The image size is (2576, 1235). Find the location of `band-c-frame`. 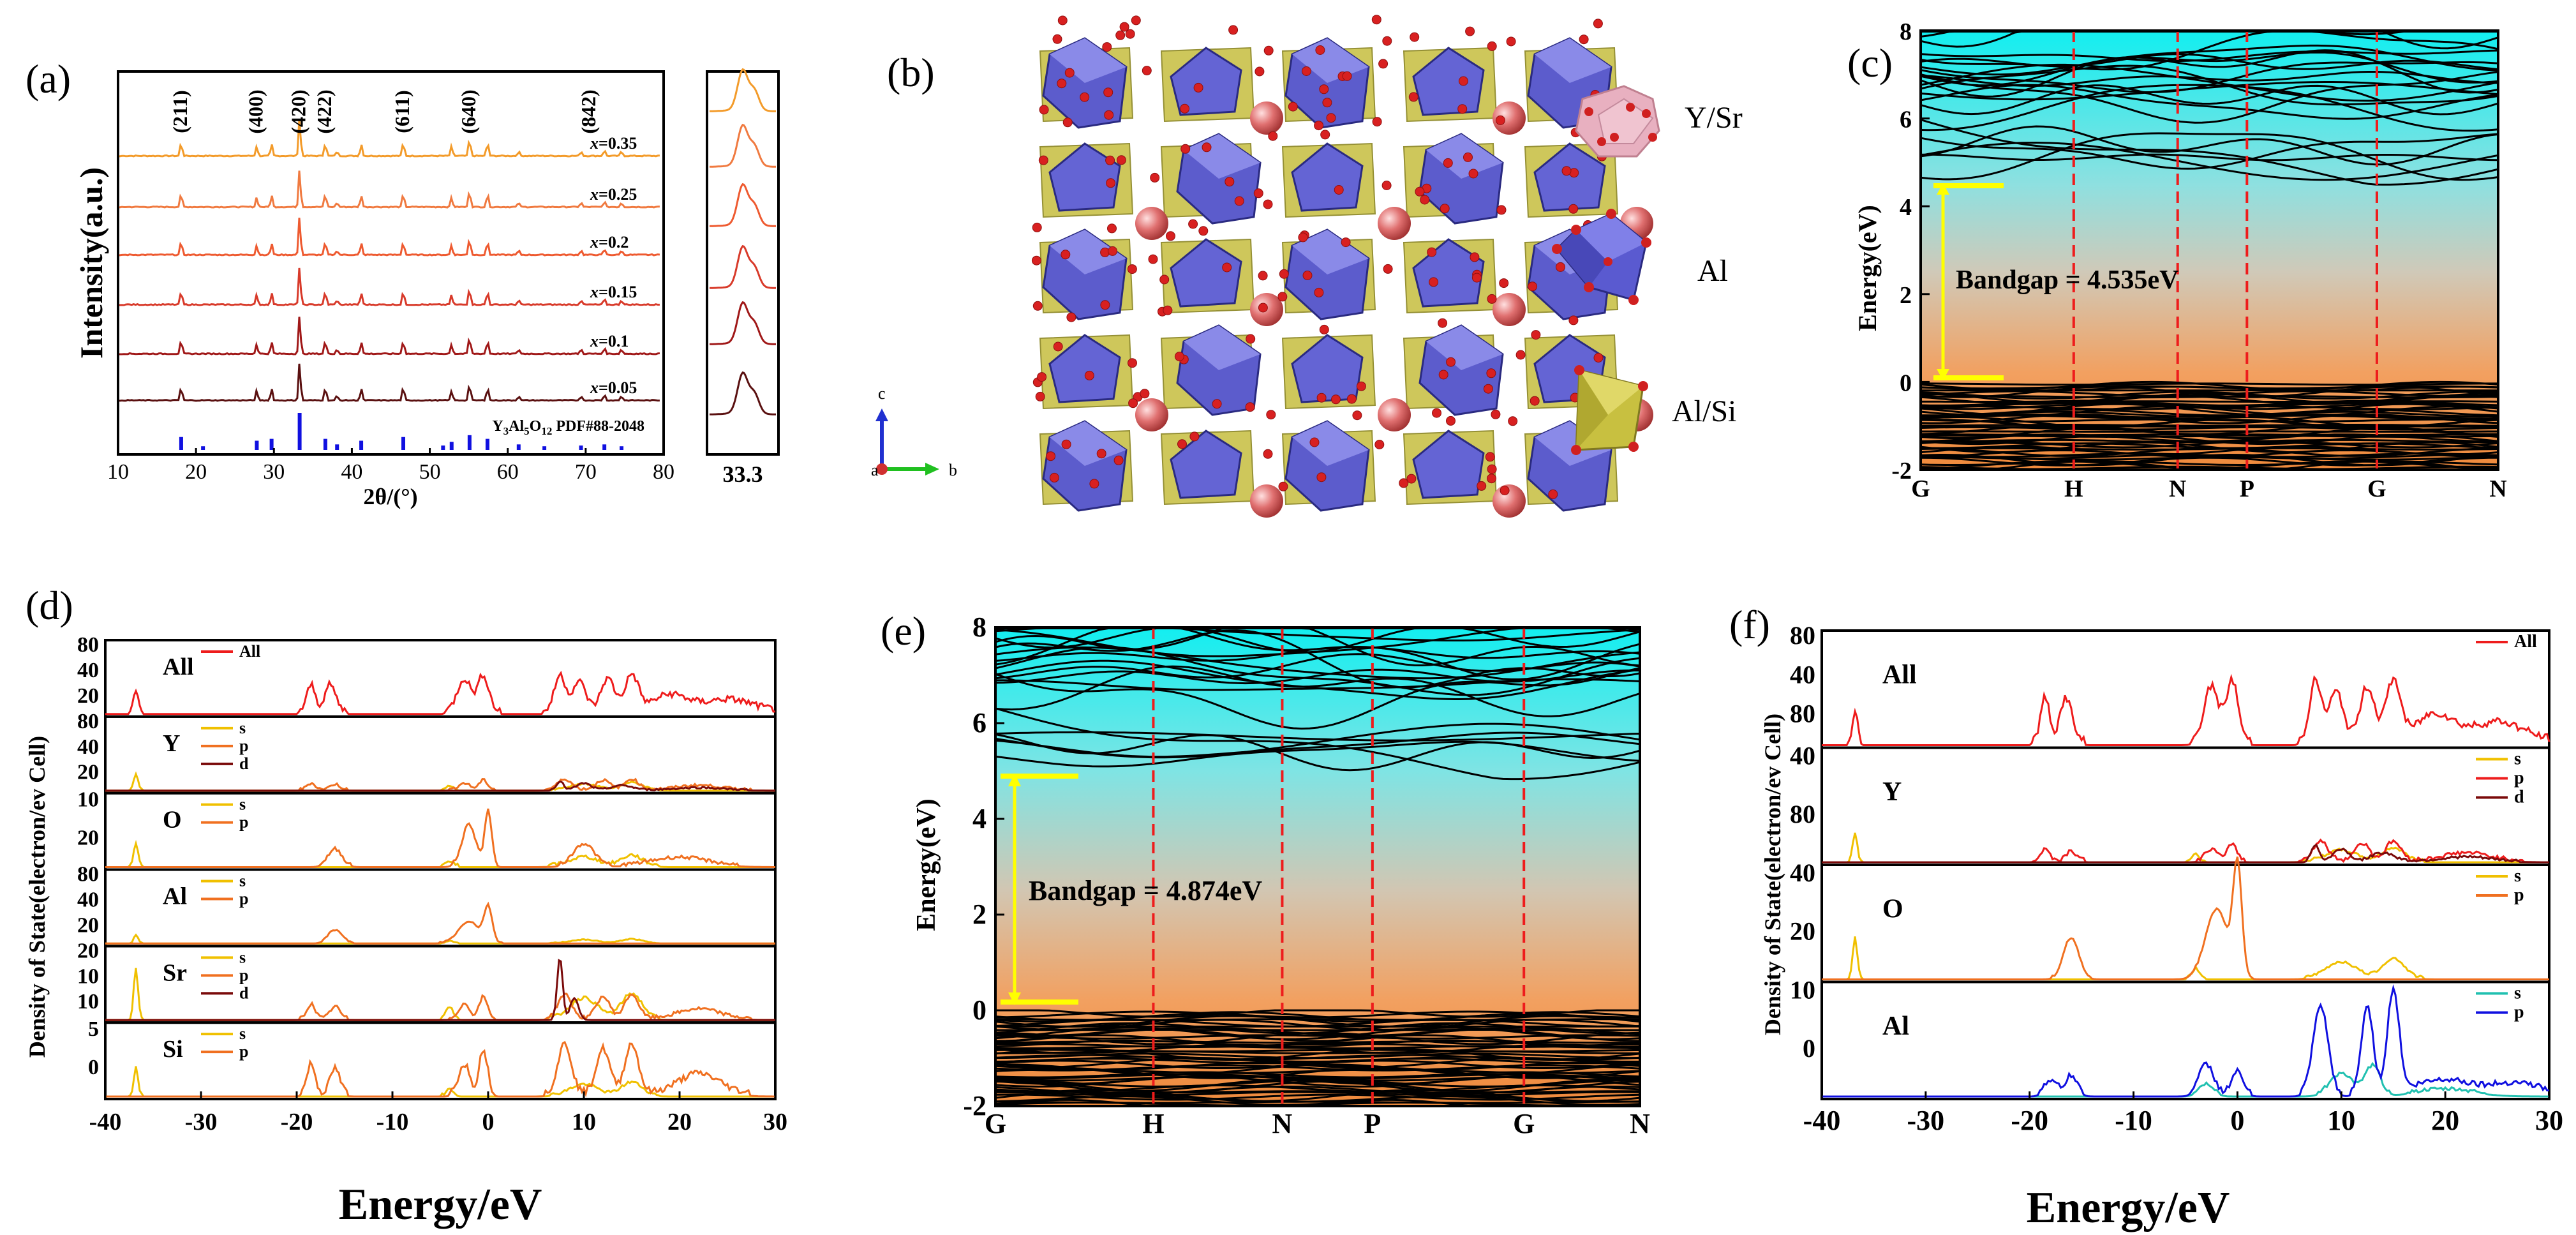

band-c-frame is located at coordinates (2209, 250).